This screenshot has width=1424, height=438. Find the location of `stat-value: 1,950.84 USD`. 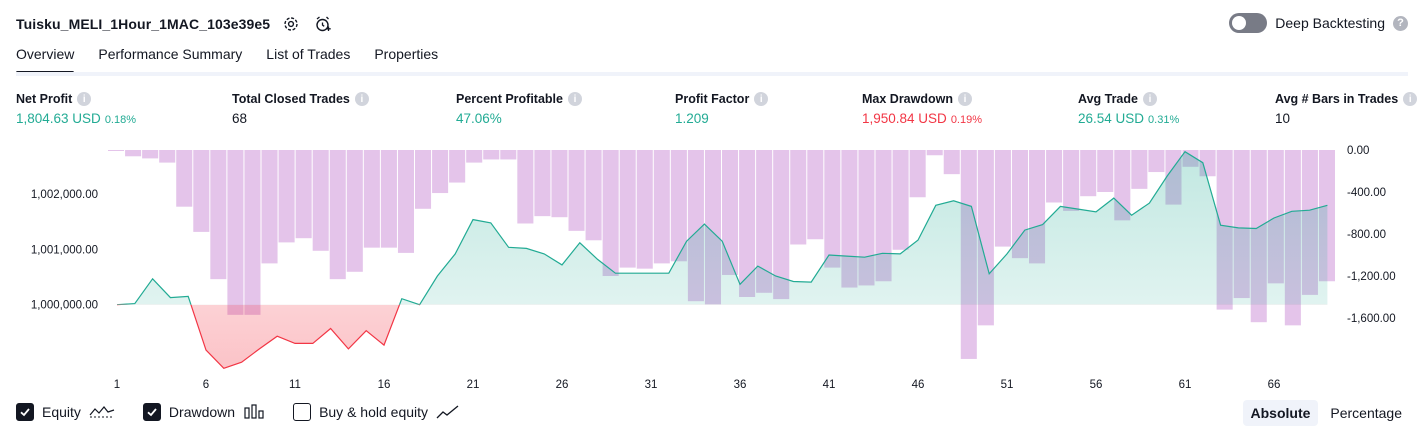

stat-value: 1,950.84 USD is located at coordinates (904, 118).